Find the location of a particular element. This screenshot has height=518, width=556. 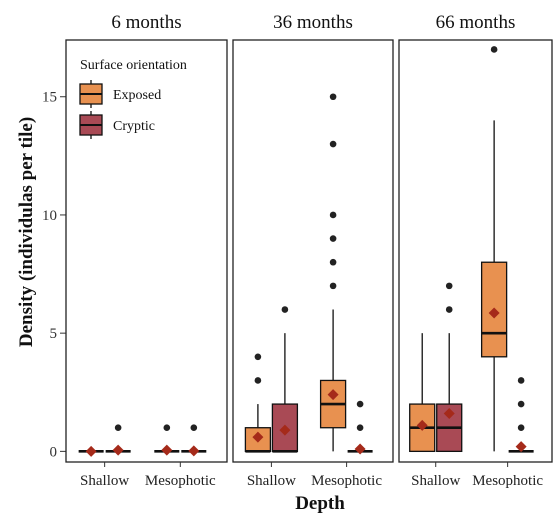

facet-title-36-months: 36 months is located at coordinates (313, 22).